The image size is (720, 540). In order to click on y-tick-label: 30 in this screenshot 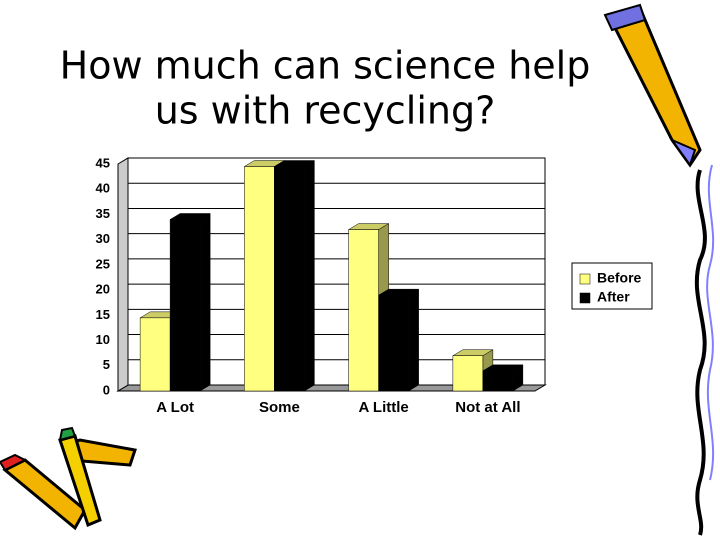, I will do `click(103, 238)`.